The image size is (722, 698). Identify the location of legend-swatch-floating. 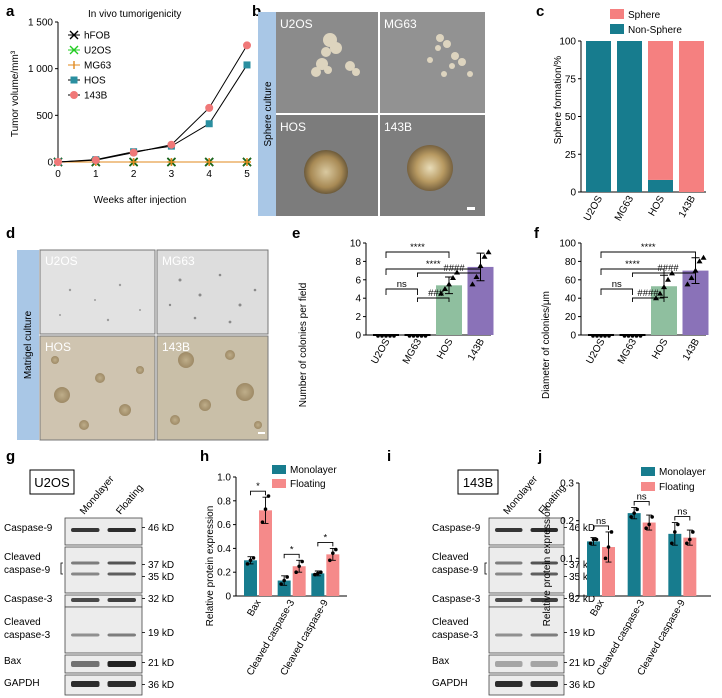
(648, 486).